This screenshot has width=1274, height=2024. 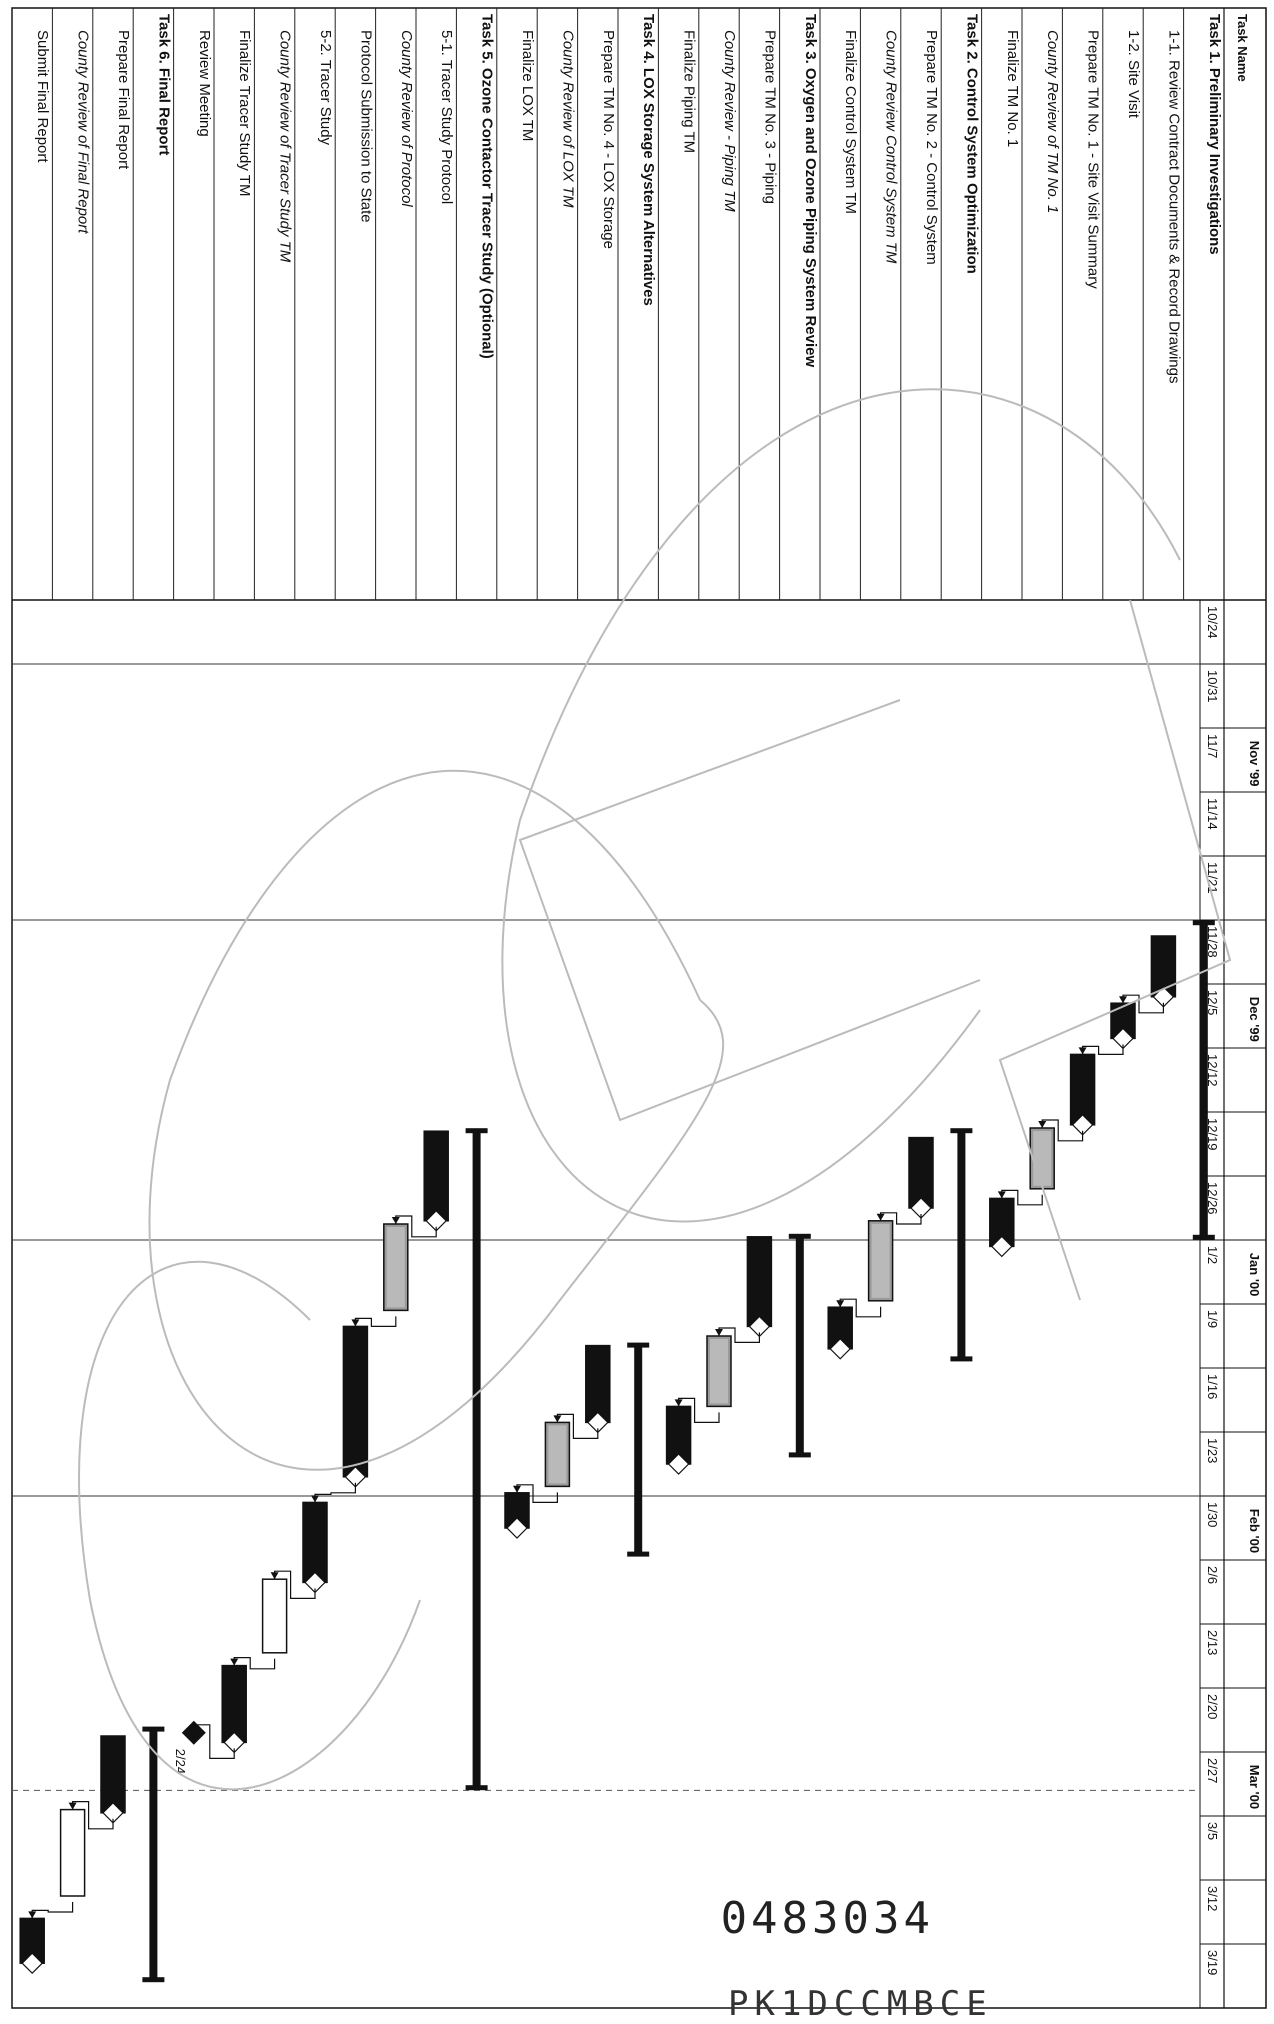 I want to click on week-label: 1/30, so click(x=1212, y=1514).